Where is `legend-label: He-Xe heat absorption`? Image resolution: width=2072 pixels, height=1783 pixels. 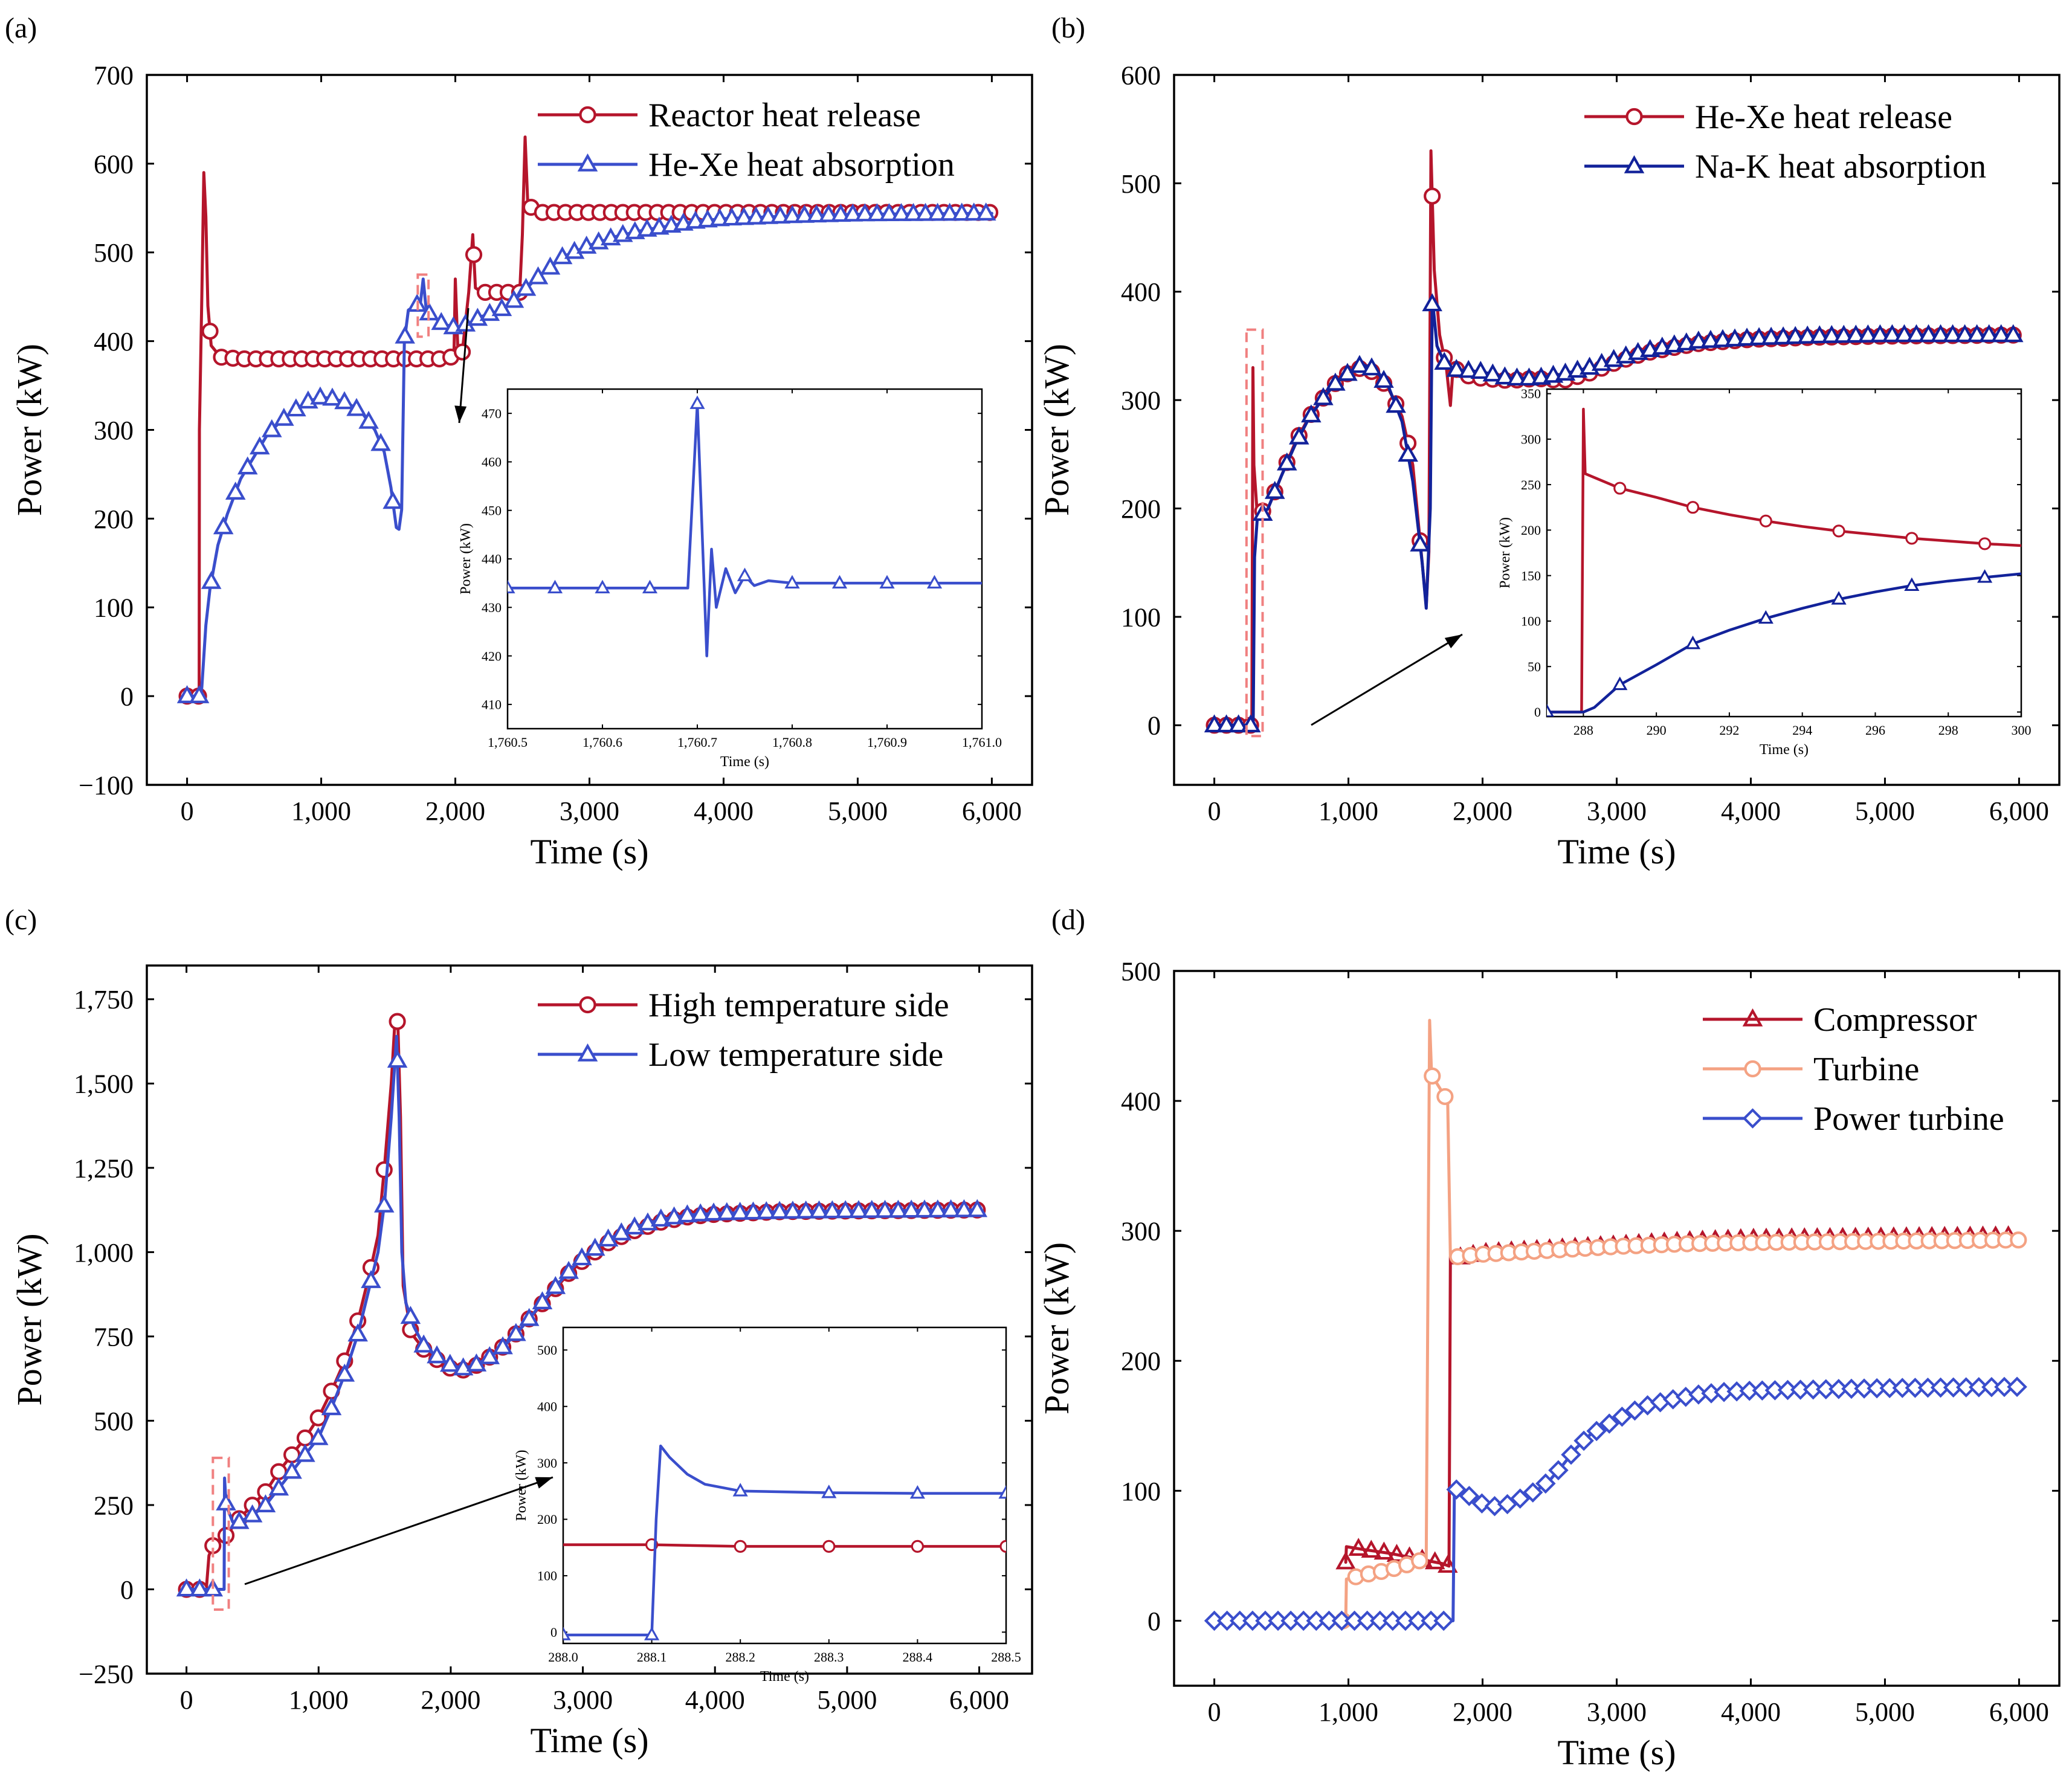
legend-label: He-Xe heat absorption is located at coordinates (801, 165).